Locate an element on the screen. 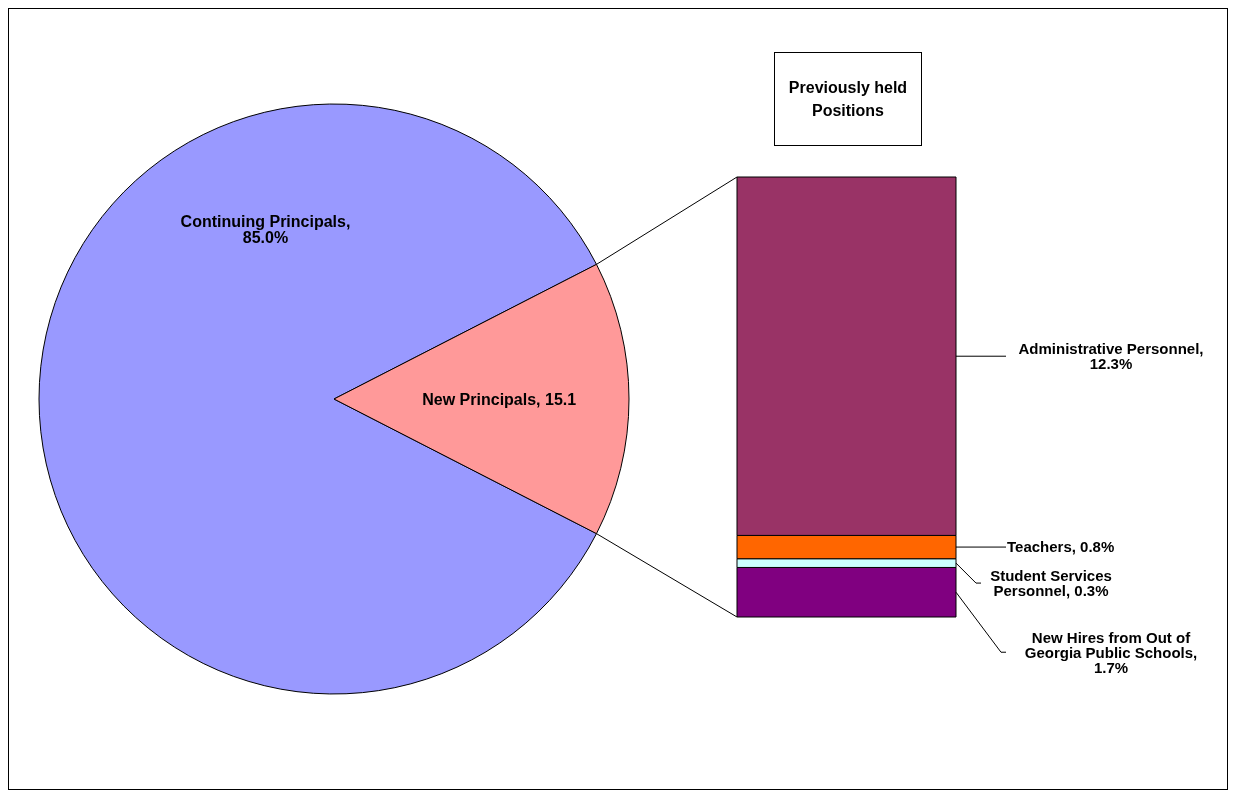  data-label: Continuing Principals, 85.0% is located at coordinates (265, 230).